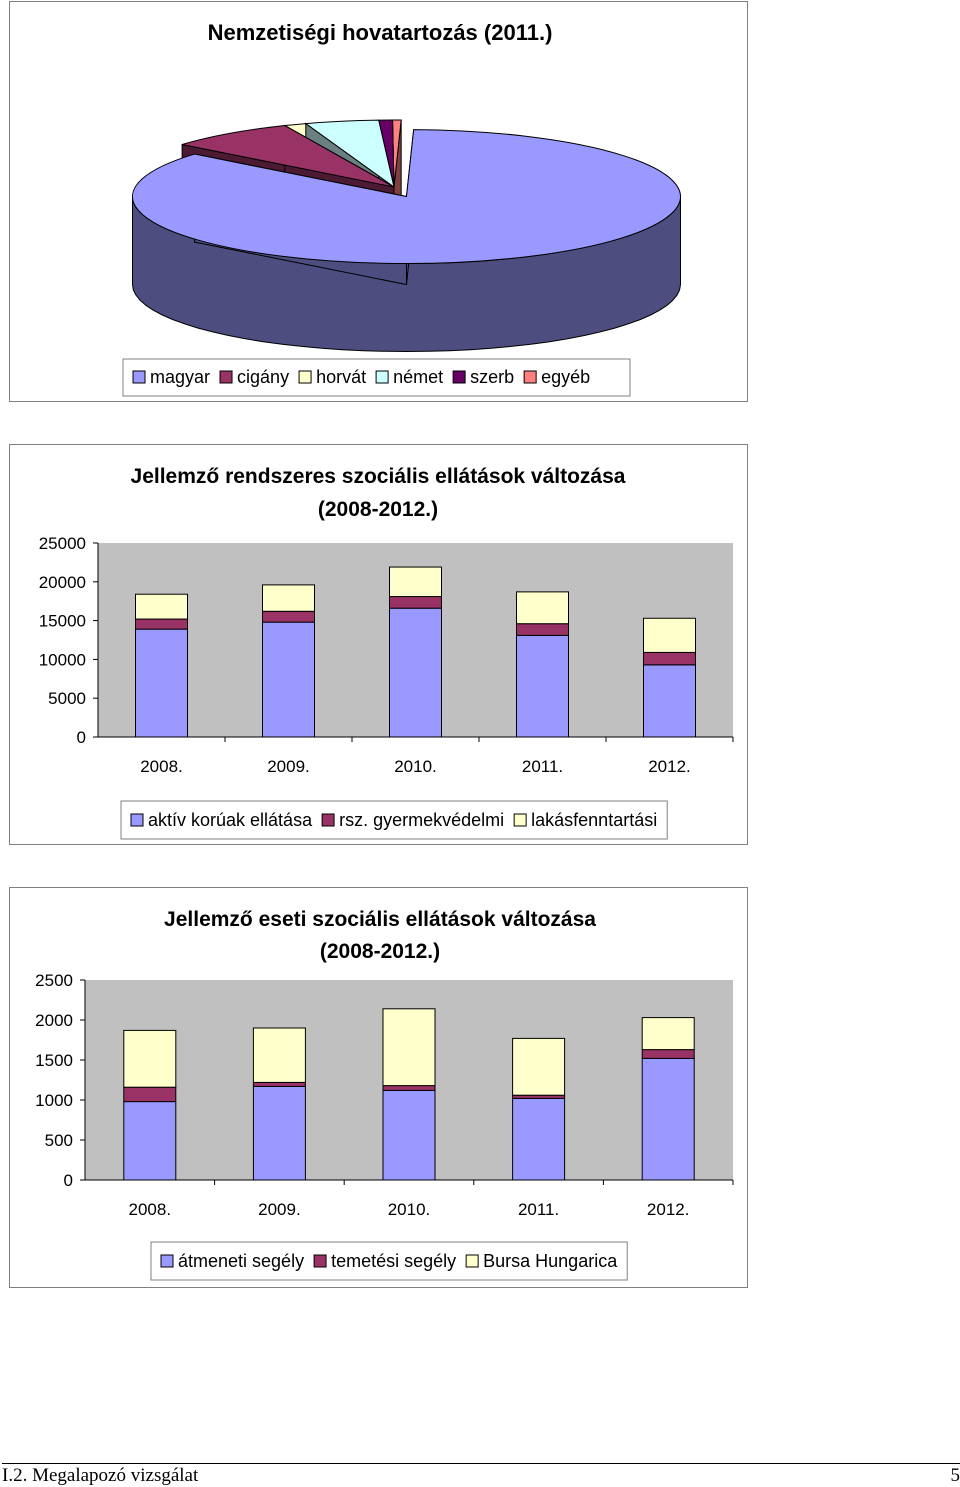 The width and height of the screenshot is (960, 1487). I want to click on bar-chart-regular-title-line2: (2008-2012.), so click(378, 509).